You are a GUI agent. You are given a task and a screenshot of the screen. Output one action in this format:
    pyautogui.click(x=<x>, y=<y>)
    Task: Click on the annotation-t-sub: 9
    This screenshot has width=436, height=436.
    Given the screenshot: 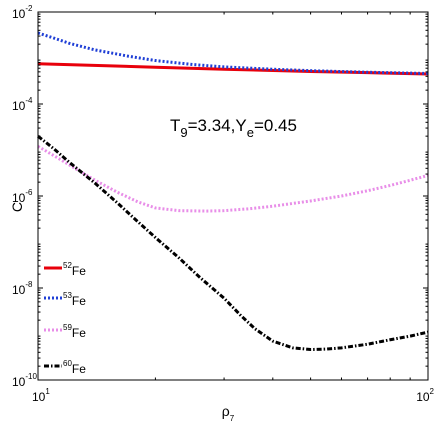 What is the action you would take?
    pyautogui.click(x=183, y=132)
    